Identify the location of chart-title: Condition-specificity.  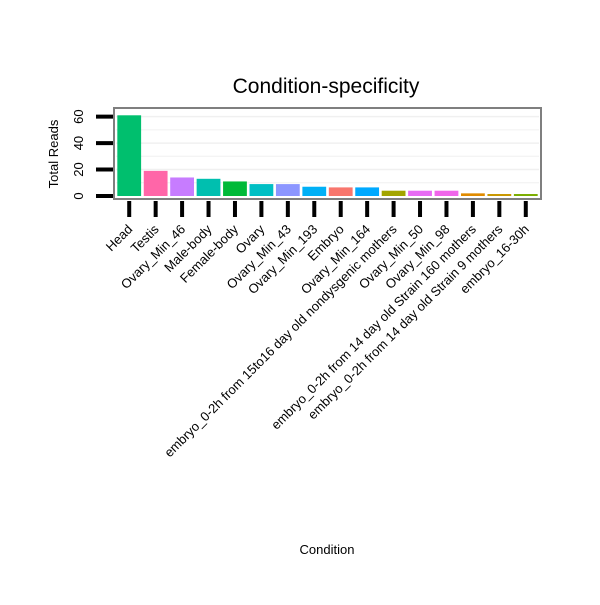
(326, 86).